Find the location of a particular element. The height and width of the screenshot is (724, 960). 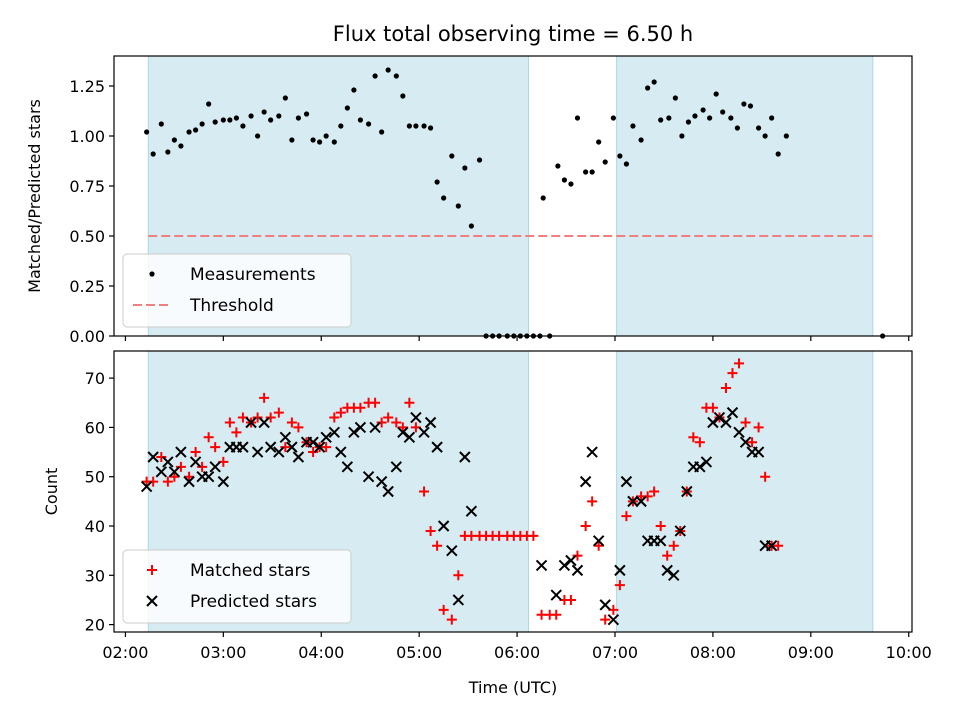

x-tick-label: 08:00 is located at coordinates (713, 652).